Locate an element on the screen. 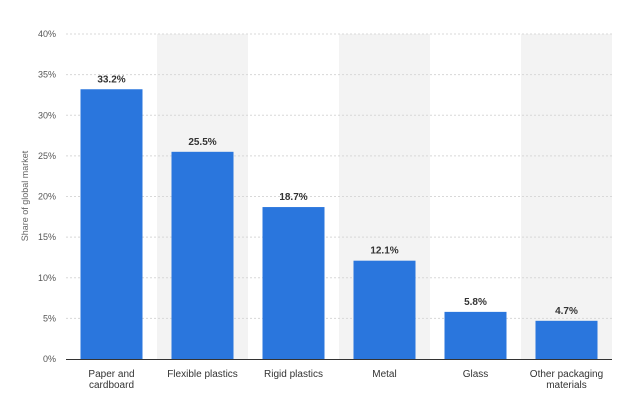 The height and width of the screenshot is (405, 629). x-tick-label: Flexible plastics is located at coordinates (202, 374).